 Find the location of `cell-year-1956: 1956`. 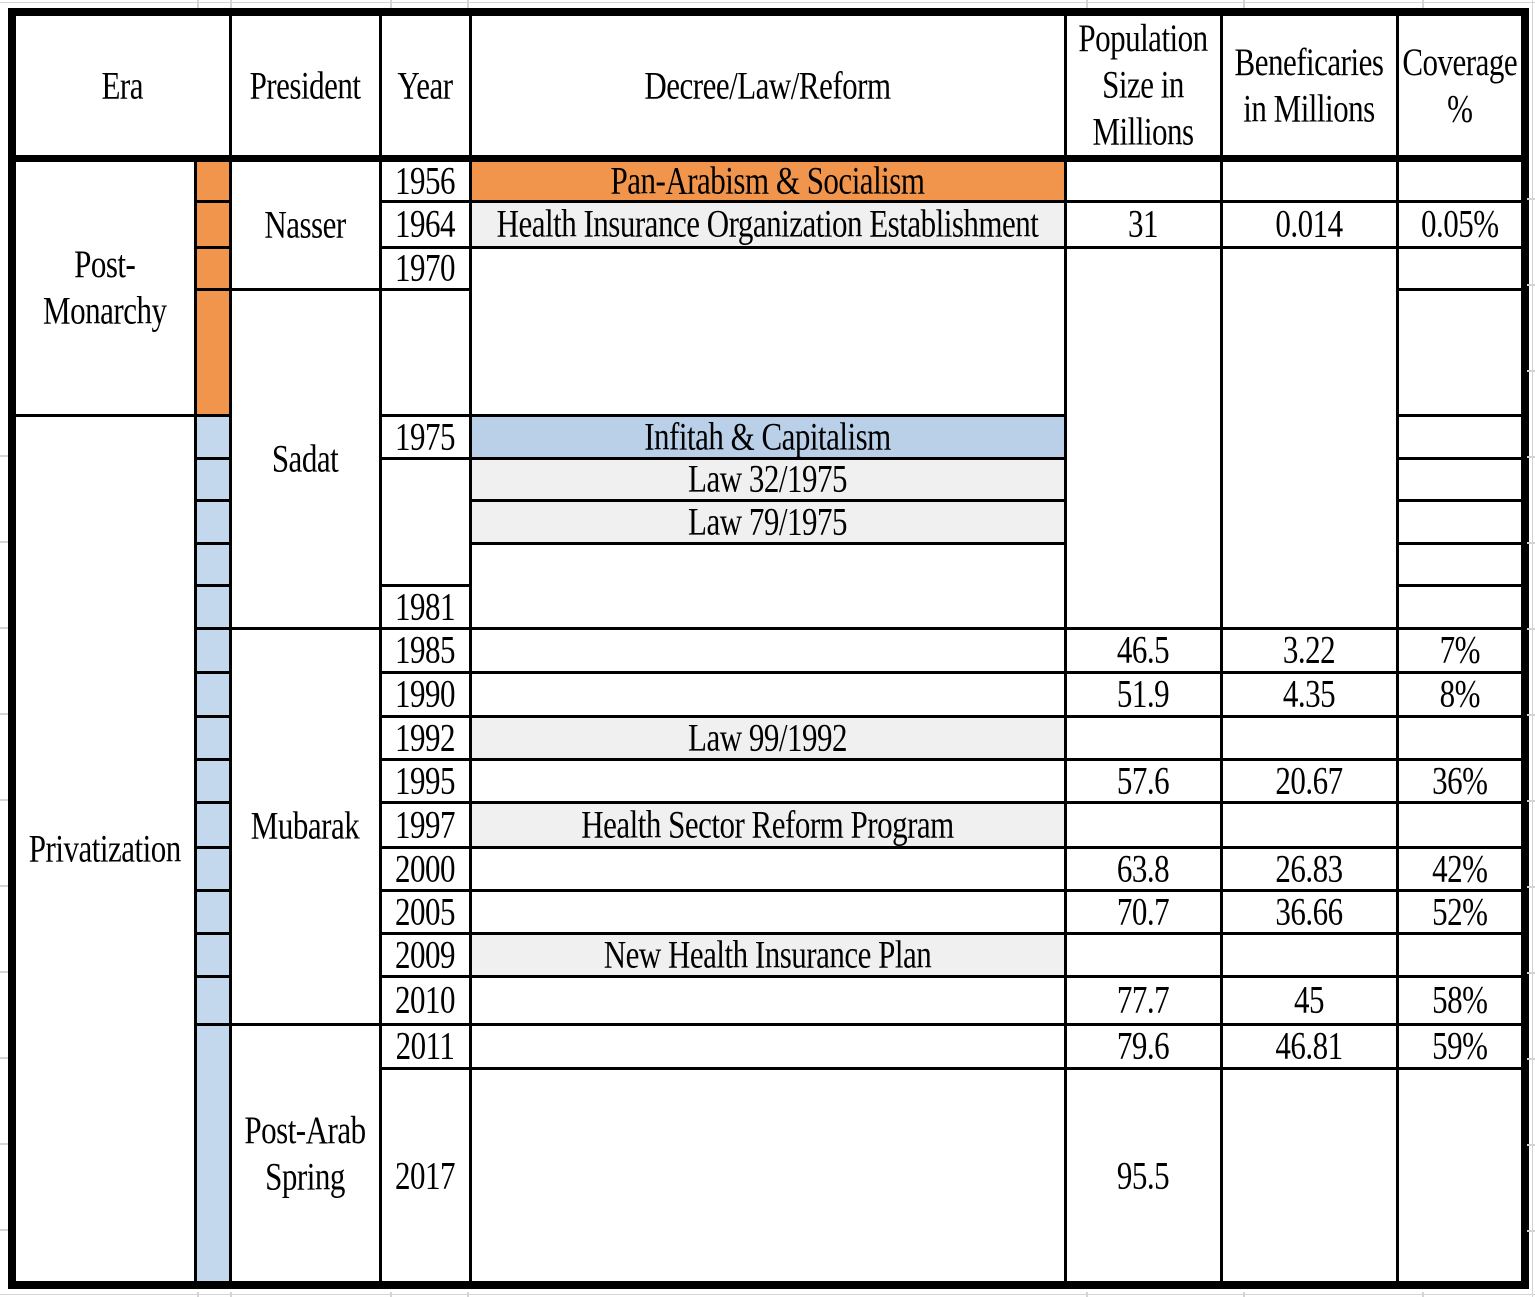

cell-year-1956: 1956 is located at coordinates (425, 179).